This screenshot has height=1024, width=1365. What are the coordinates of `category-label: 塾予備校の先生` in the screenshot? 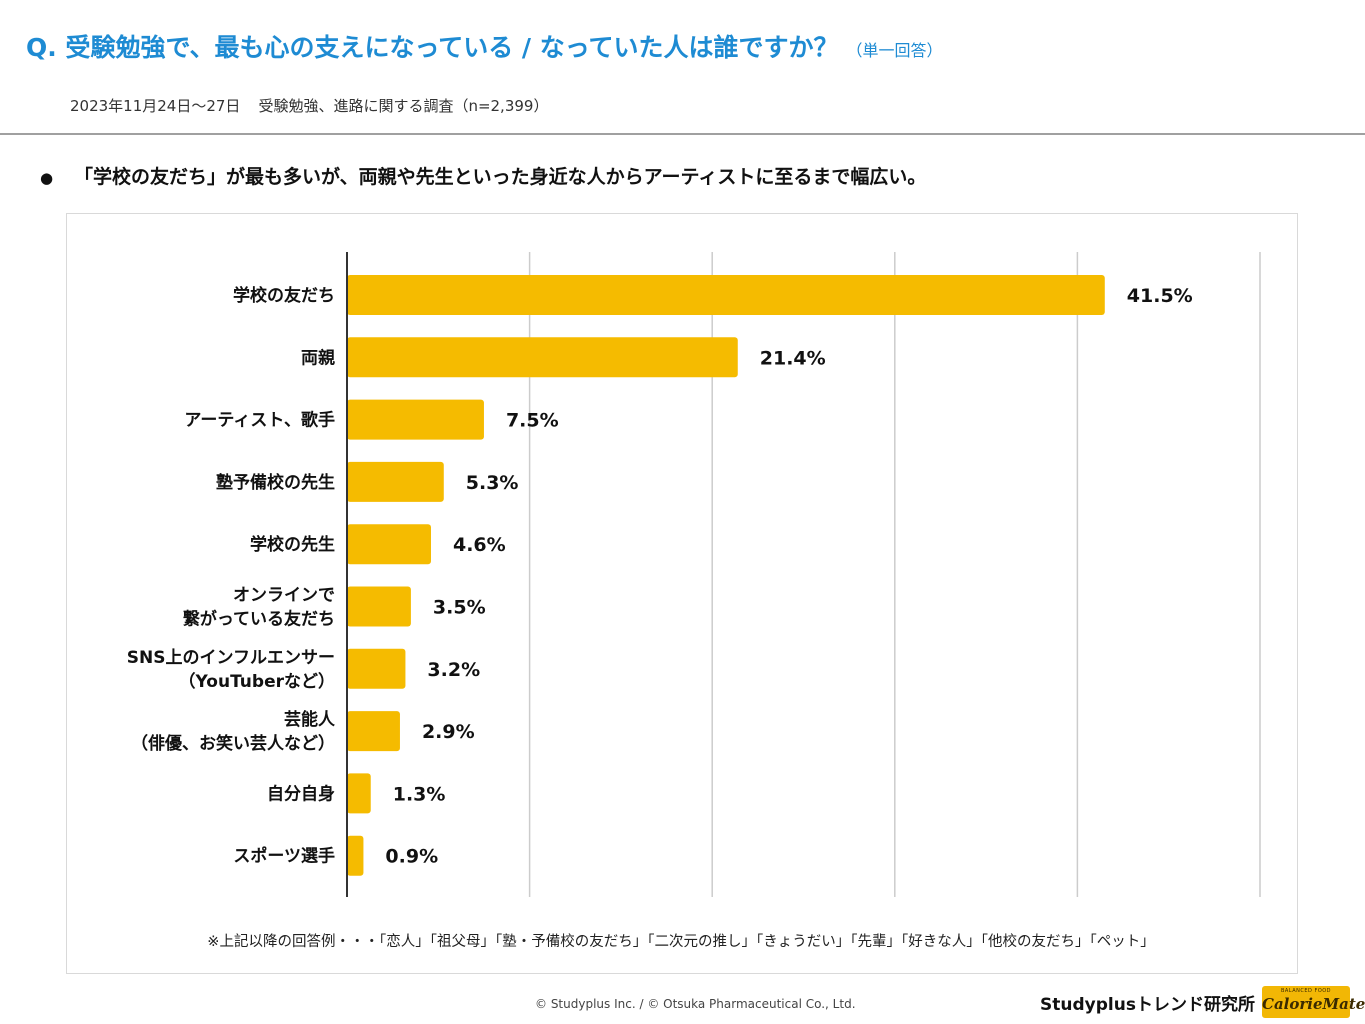 It's located at (275, 482).